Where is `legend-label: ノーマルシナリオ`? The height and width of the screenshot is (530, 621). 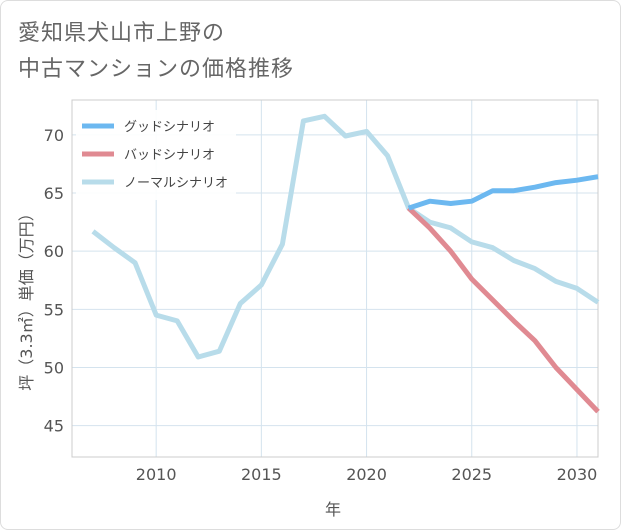
legend-label: ノーマルシナリオ is located at coordinates (176, 183).